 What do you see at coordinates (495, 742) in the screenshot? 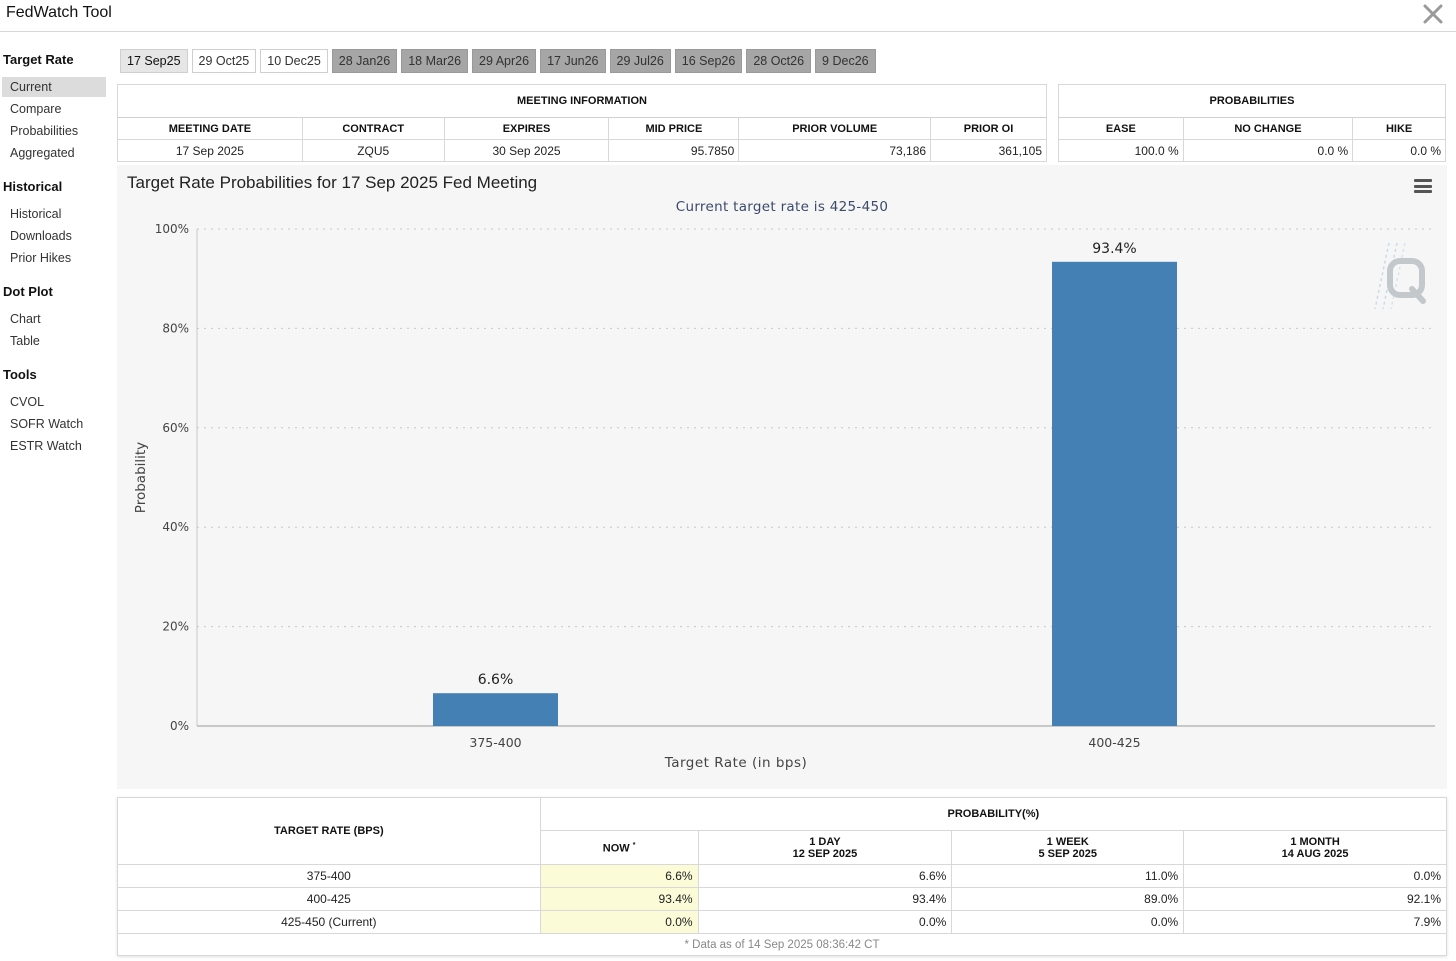
I see `x-tick-label: 375-400` at bounding box center [495, 742].